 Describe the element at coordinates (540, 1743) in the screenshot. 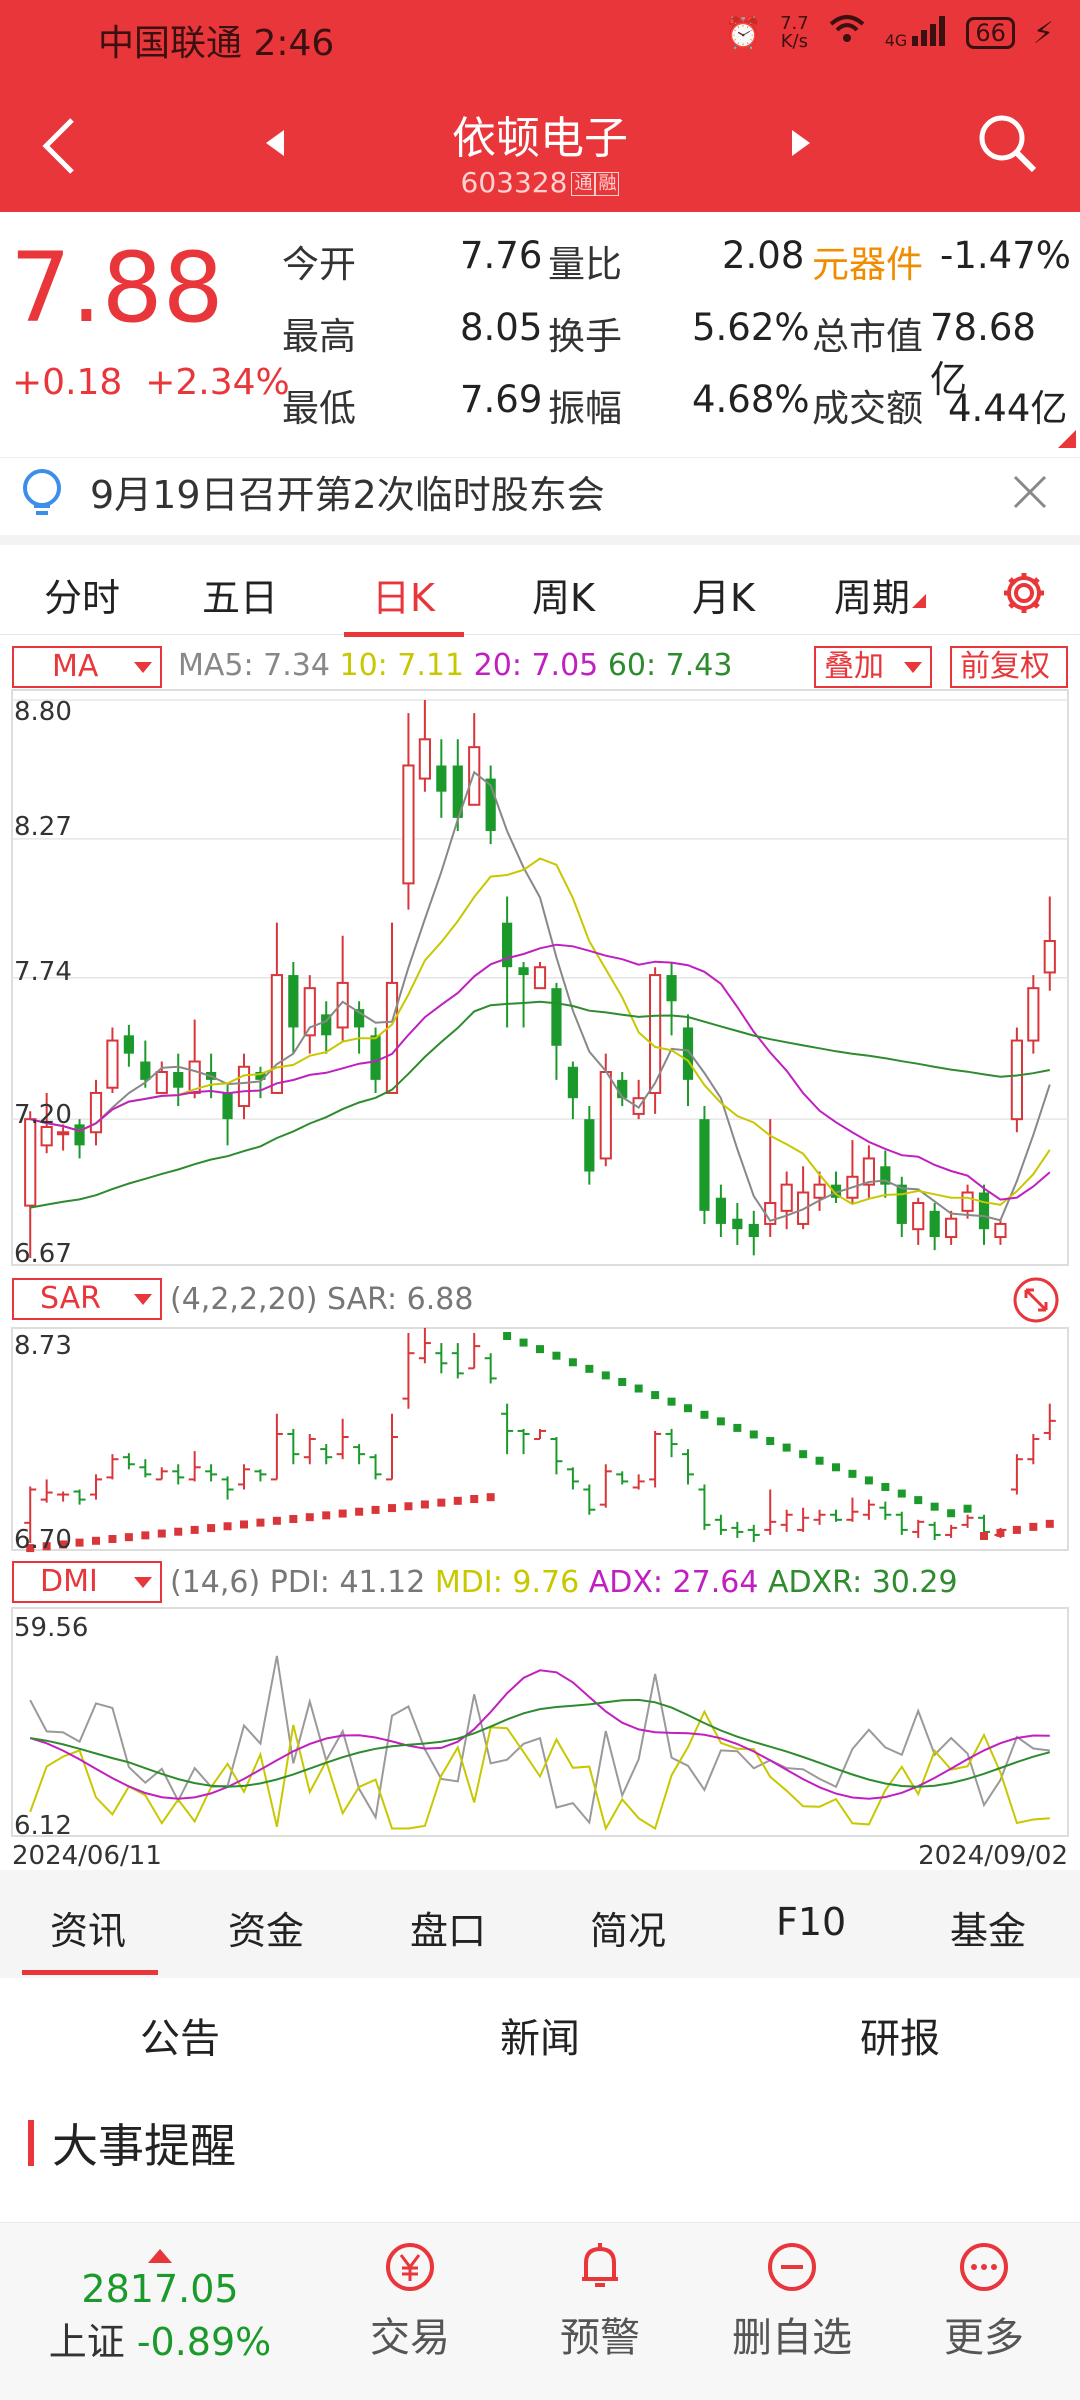

I see `adxr-line` at that location.